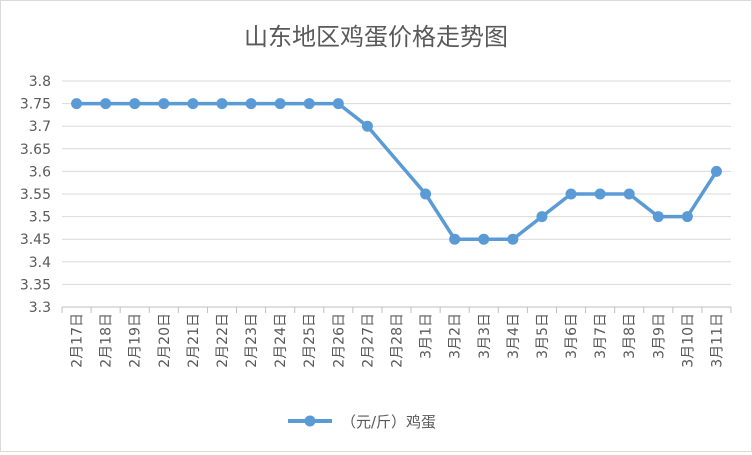 The width and height of the screenshot is (752, 455). Describe the element at coordinates (40, 127) in the screenshot. I see `y-tick-label: 3.7` at that location.